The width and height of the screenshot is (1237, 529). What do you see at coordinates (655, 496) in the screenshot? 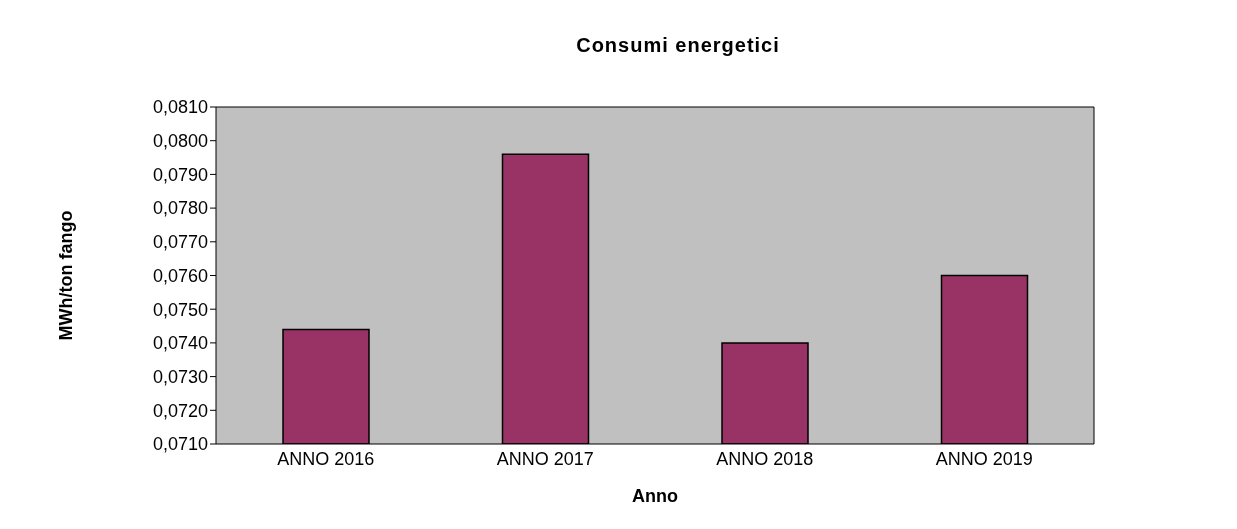
I see `x-axis-title: Anno` at bounding box center [655, 496].